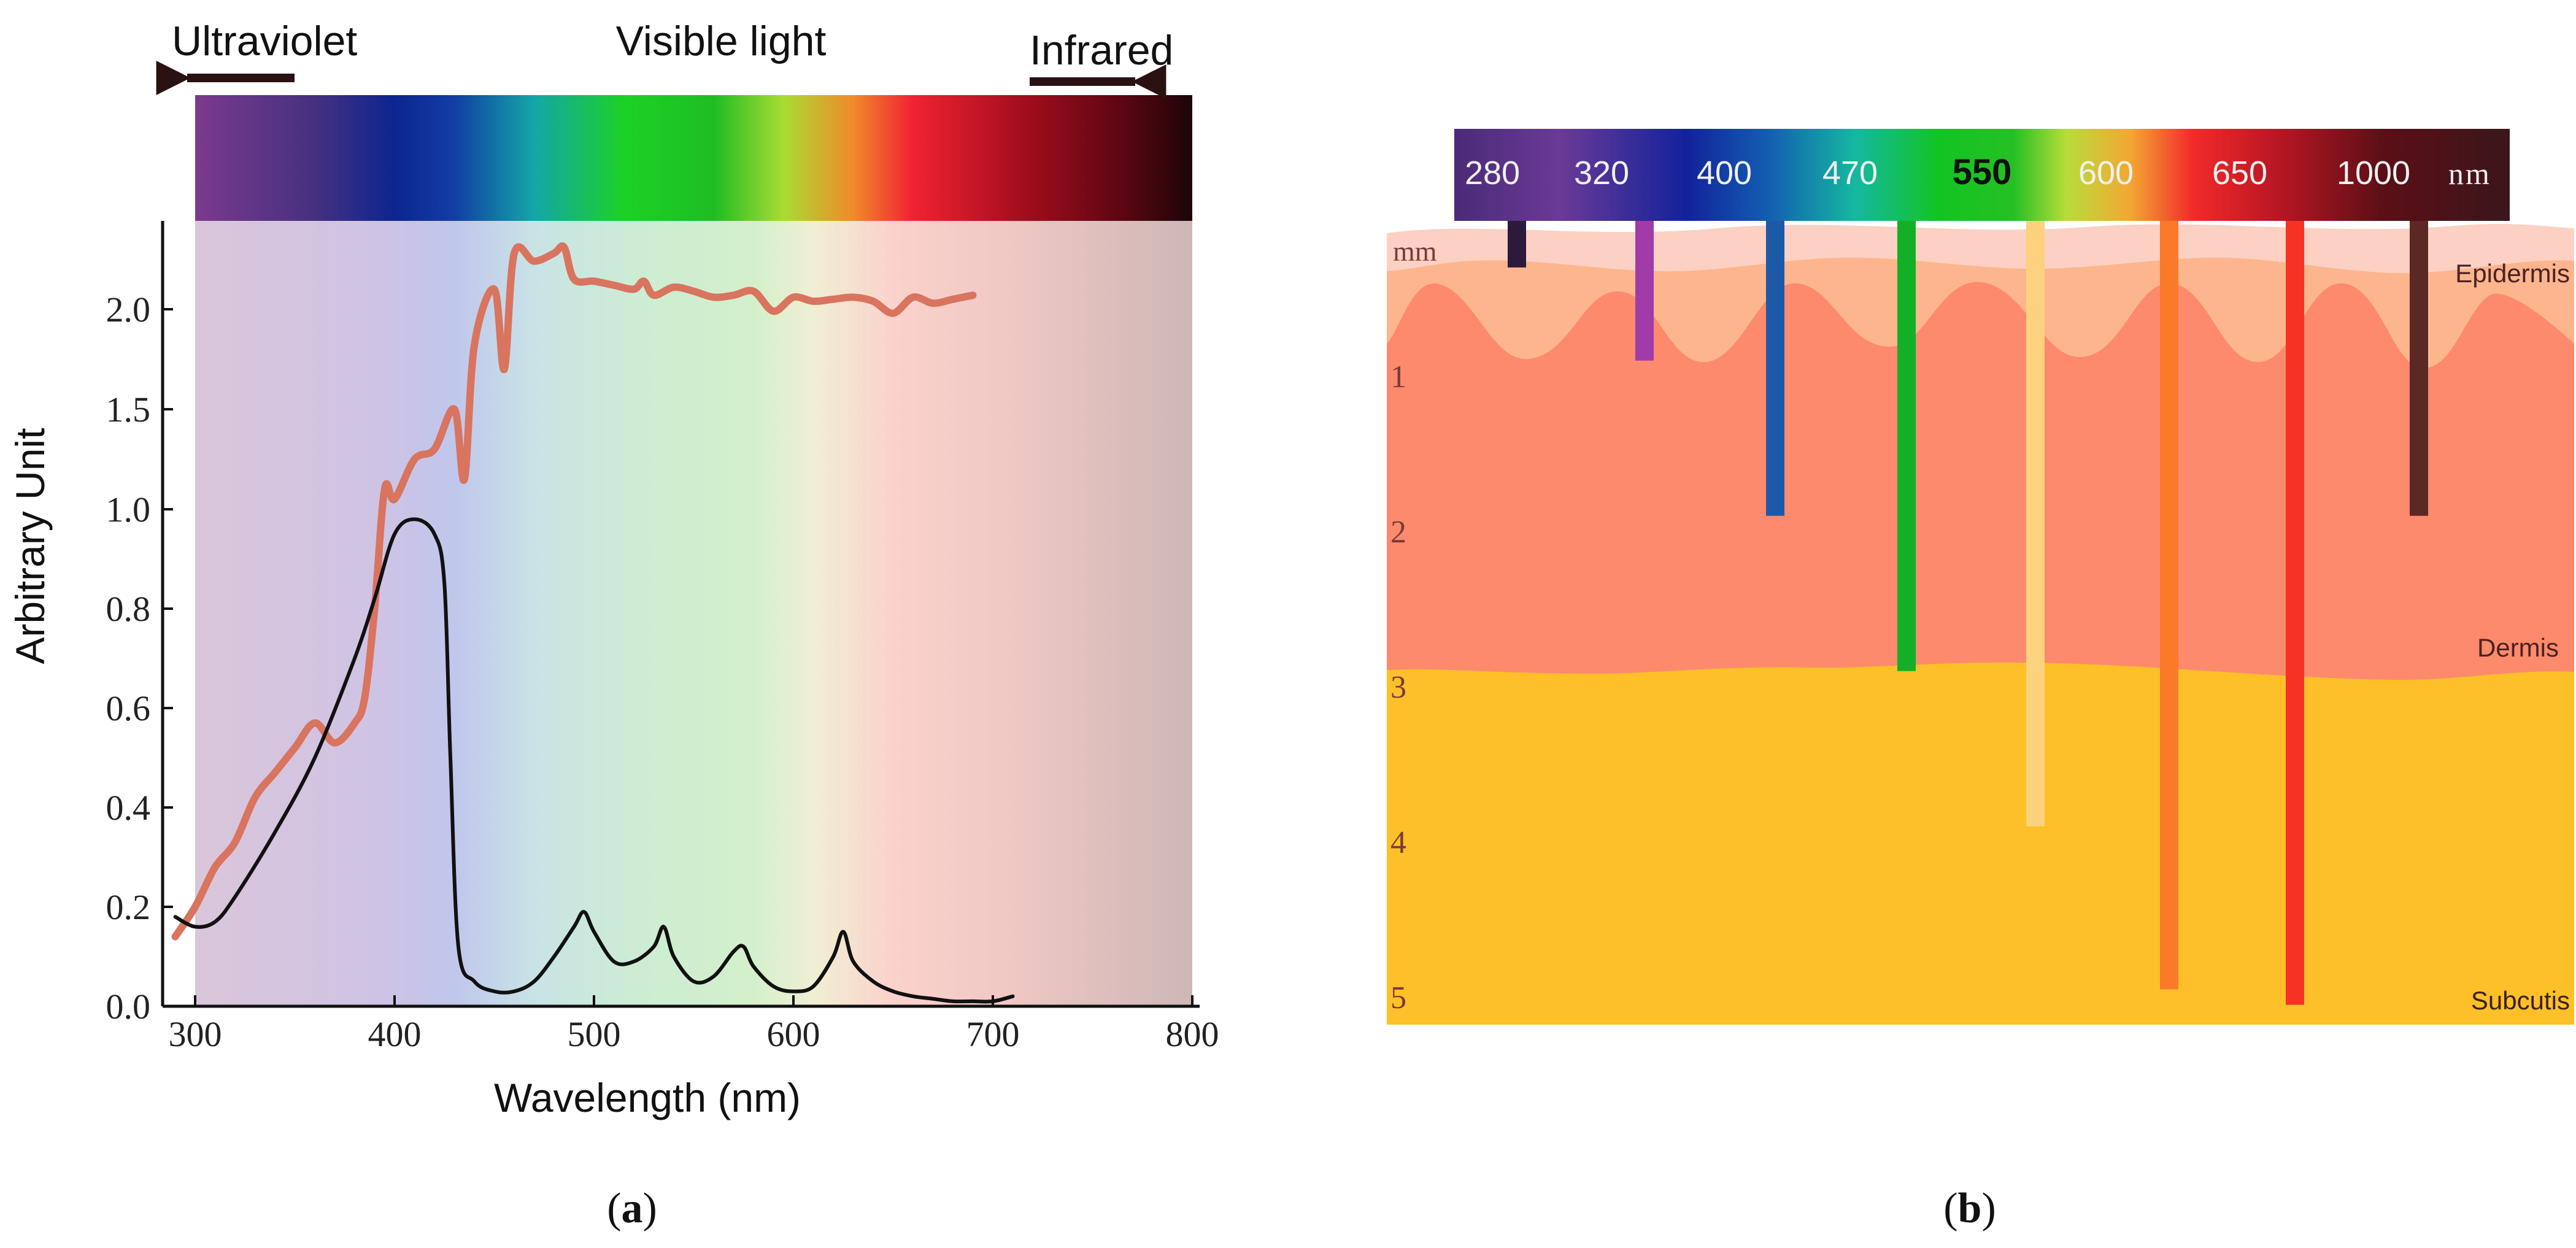 This screenshot has width=2576, height=1248. What do you see at coordinates (1101, 50) in the screenshot?
I see `infrared-label: Infrared` at bounding box center [1101, 50].